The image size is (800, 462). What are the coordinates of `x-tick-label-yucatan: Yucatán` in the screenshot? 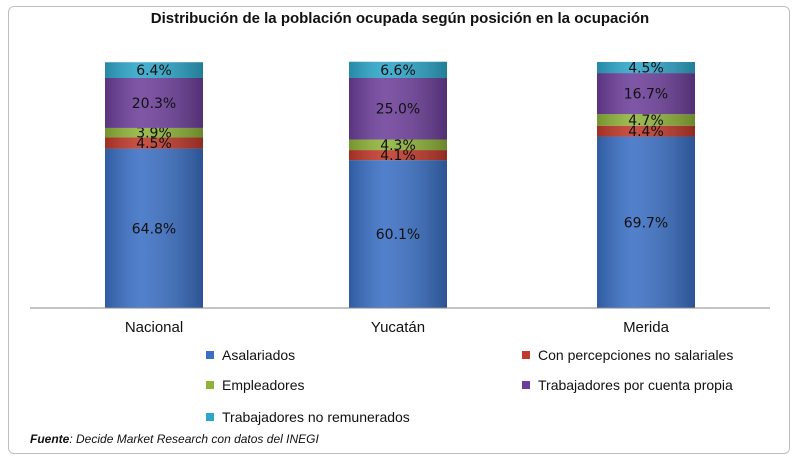 It's located at (398, 327).